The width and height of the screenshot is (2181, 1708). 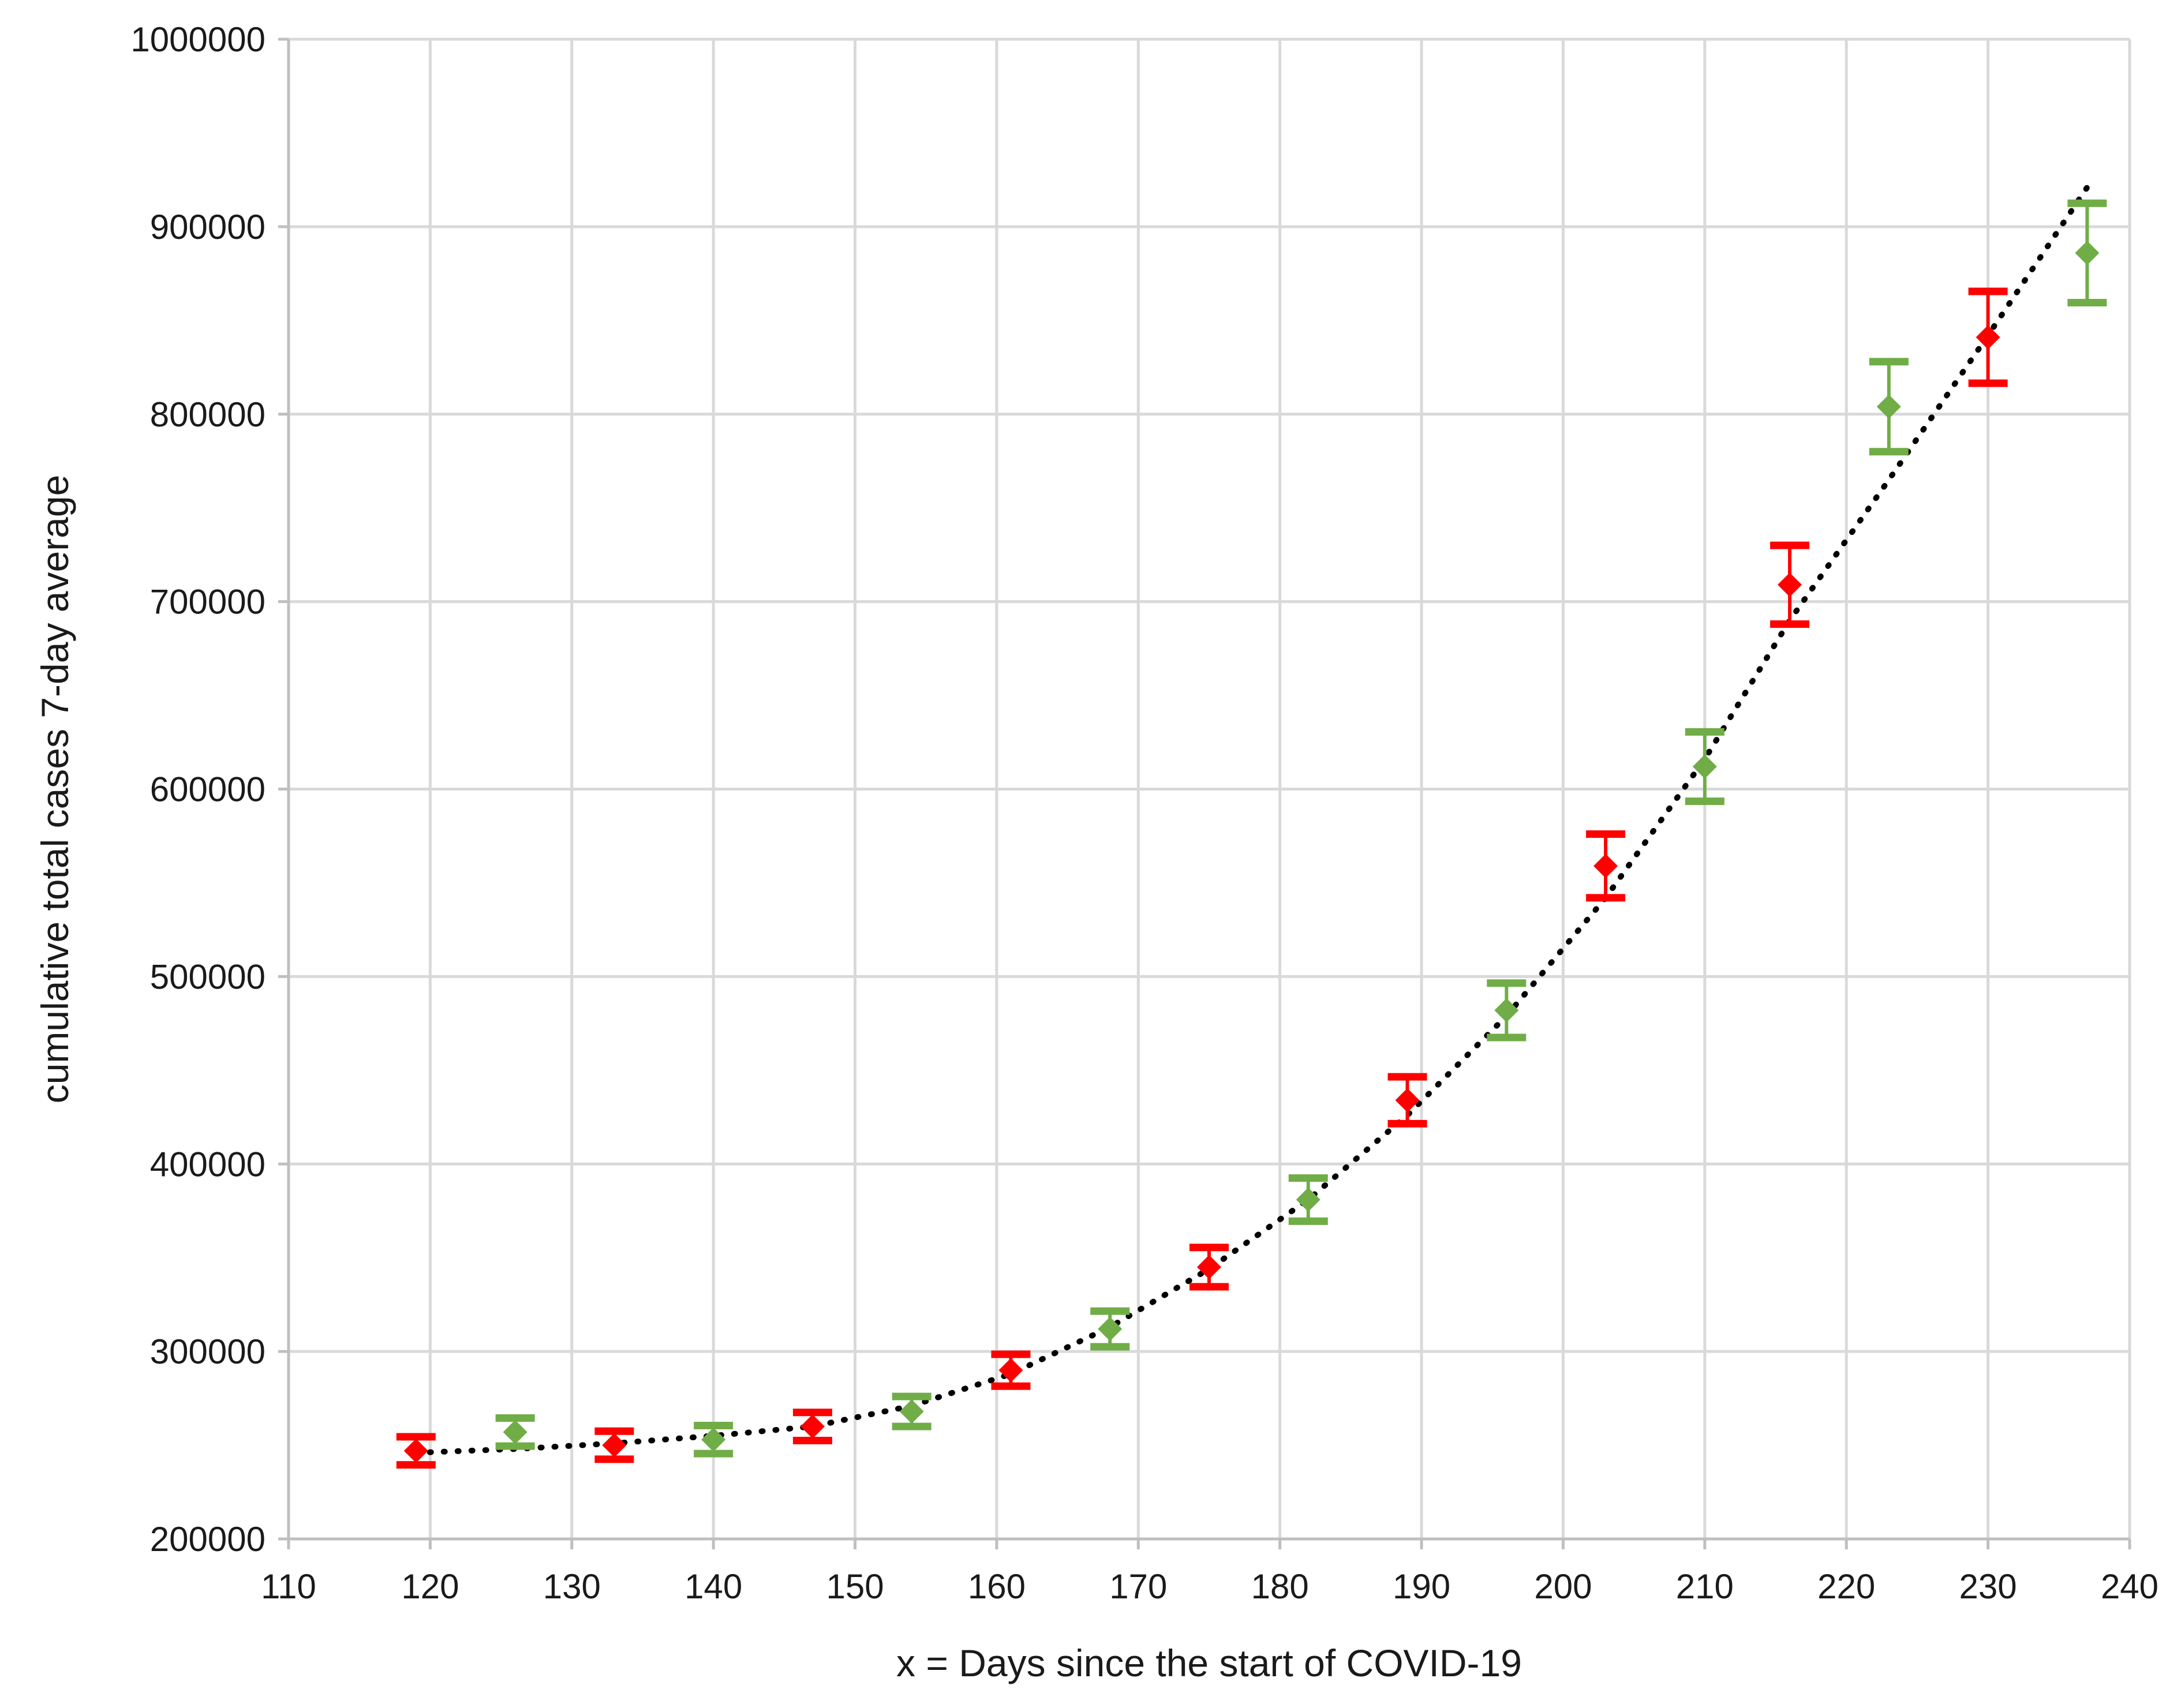 What do you see at coordinates (207, 414) in the screenshot?
I see `y-tick-label: 800000` at bounding box center [207, 414].